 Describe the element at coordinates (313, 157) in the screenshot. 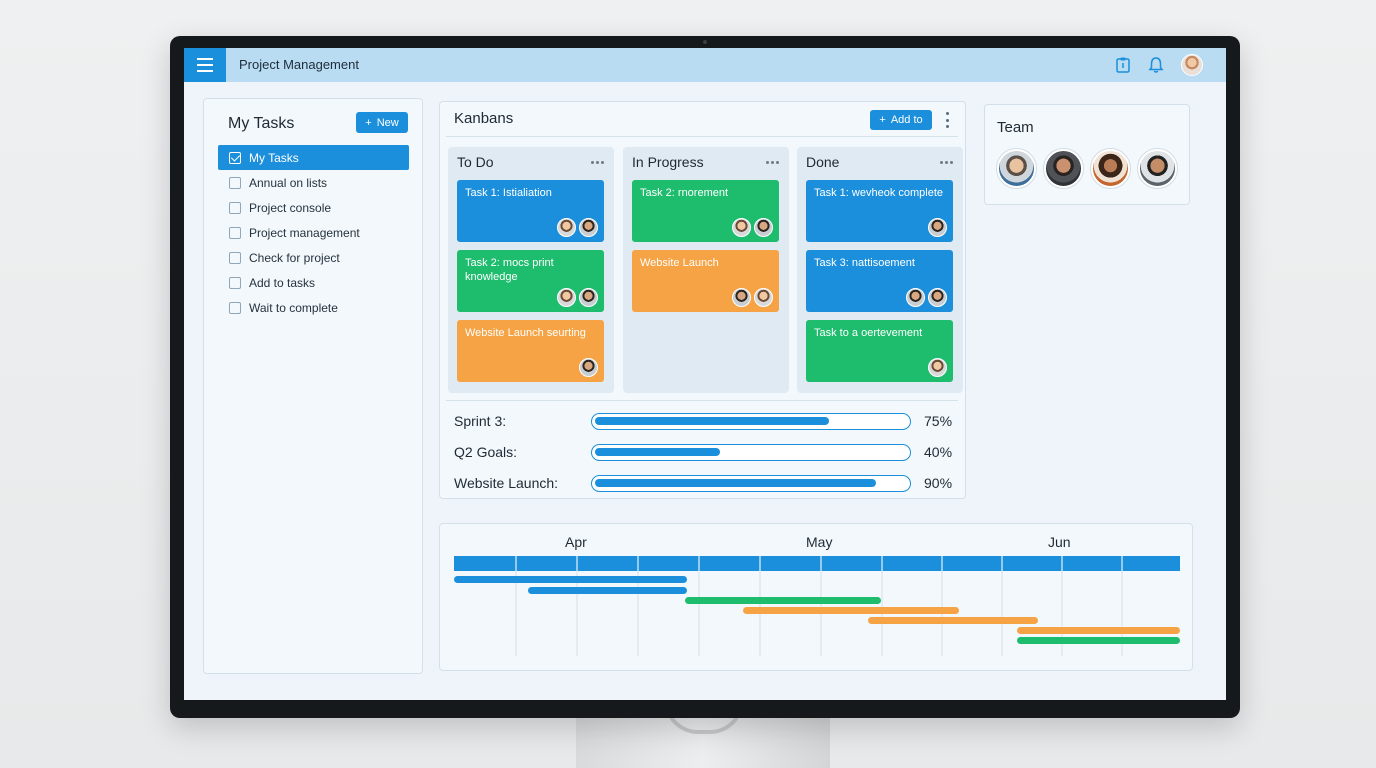

I see `task-item-my-tasks: My Tasks` at that location.